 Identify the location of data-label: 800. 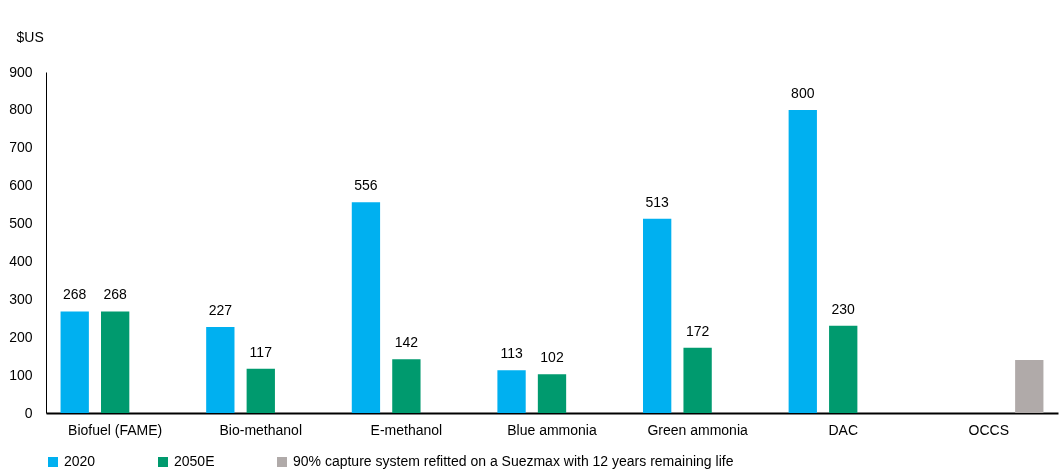
(803, 92).